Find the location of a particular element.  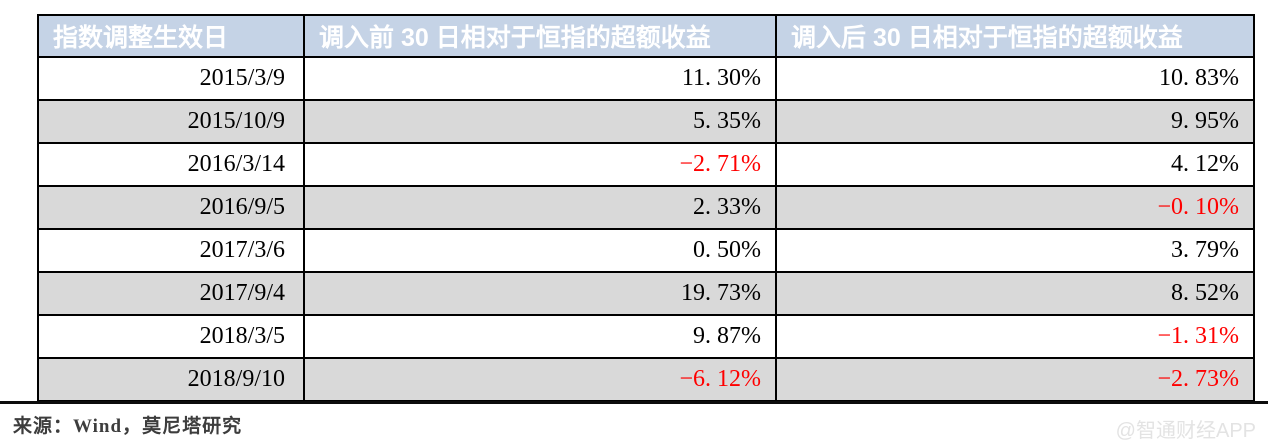

cell-after-value: −0. 10% is located at coordinates (1015, 207).